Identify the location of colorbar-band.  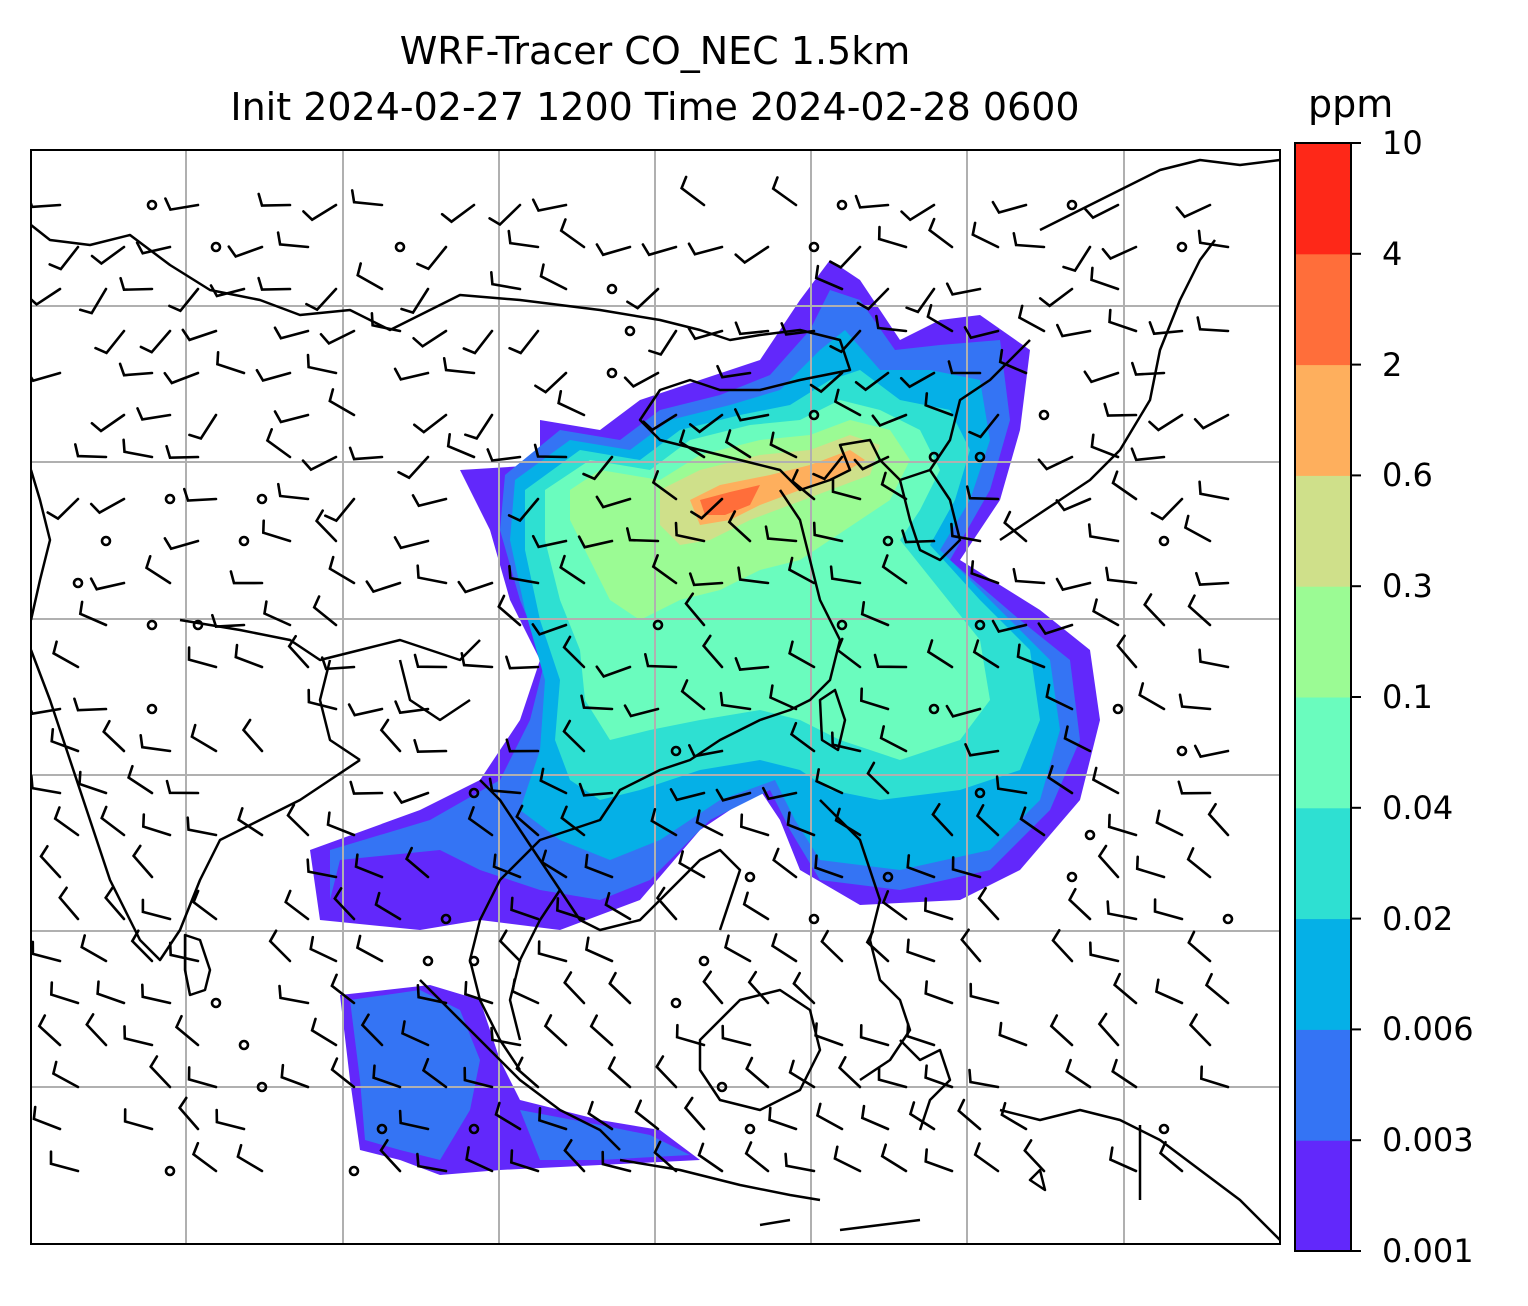
(1323, 642).